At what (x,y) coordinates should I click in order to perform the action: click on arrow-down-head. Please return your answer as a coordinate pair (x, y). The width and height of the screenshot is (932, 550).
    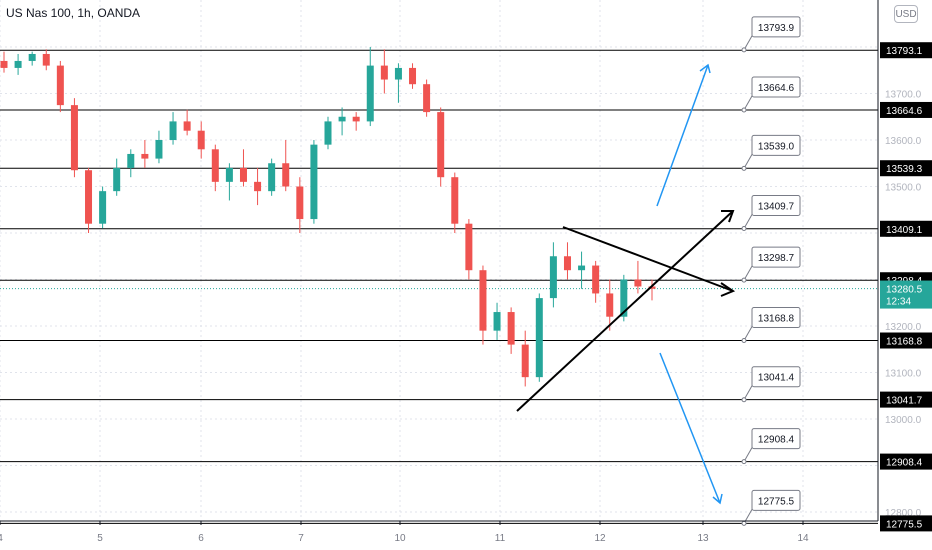
    Looking at the image, I should click on (728, 289).